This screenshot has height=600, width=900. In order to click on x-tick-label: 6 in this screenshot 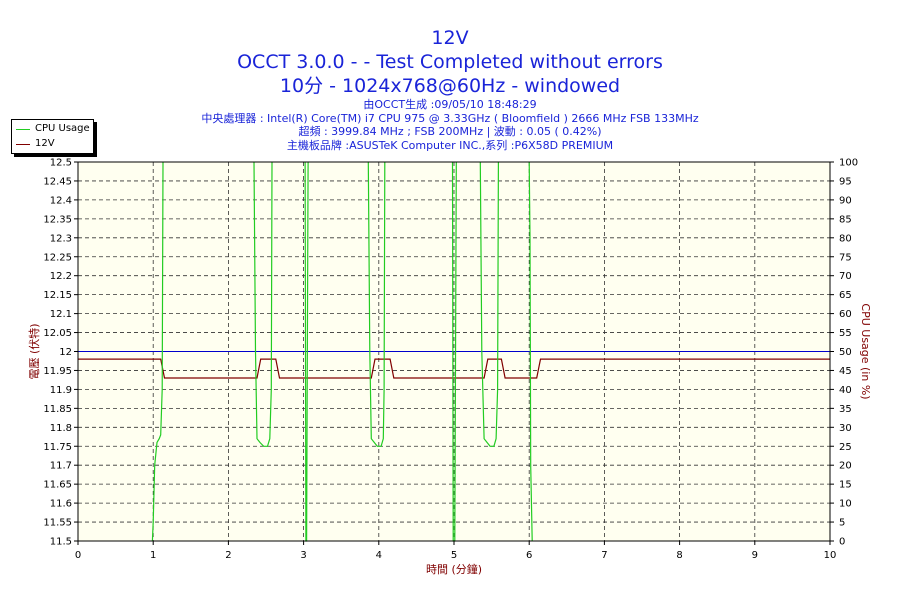, I will do `click(529, 555)`.